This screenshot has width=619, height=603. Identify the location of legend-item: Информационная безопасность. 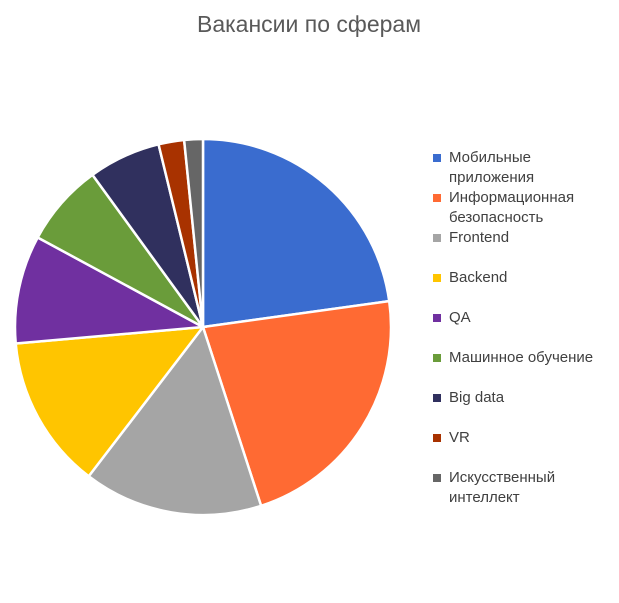
(524, 208).